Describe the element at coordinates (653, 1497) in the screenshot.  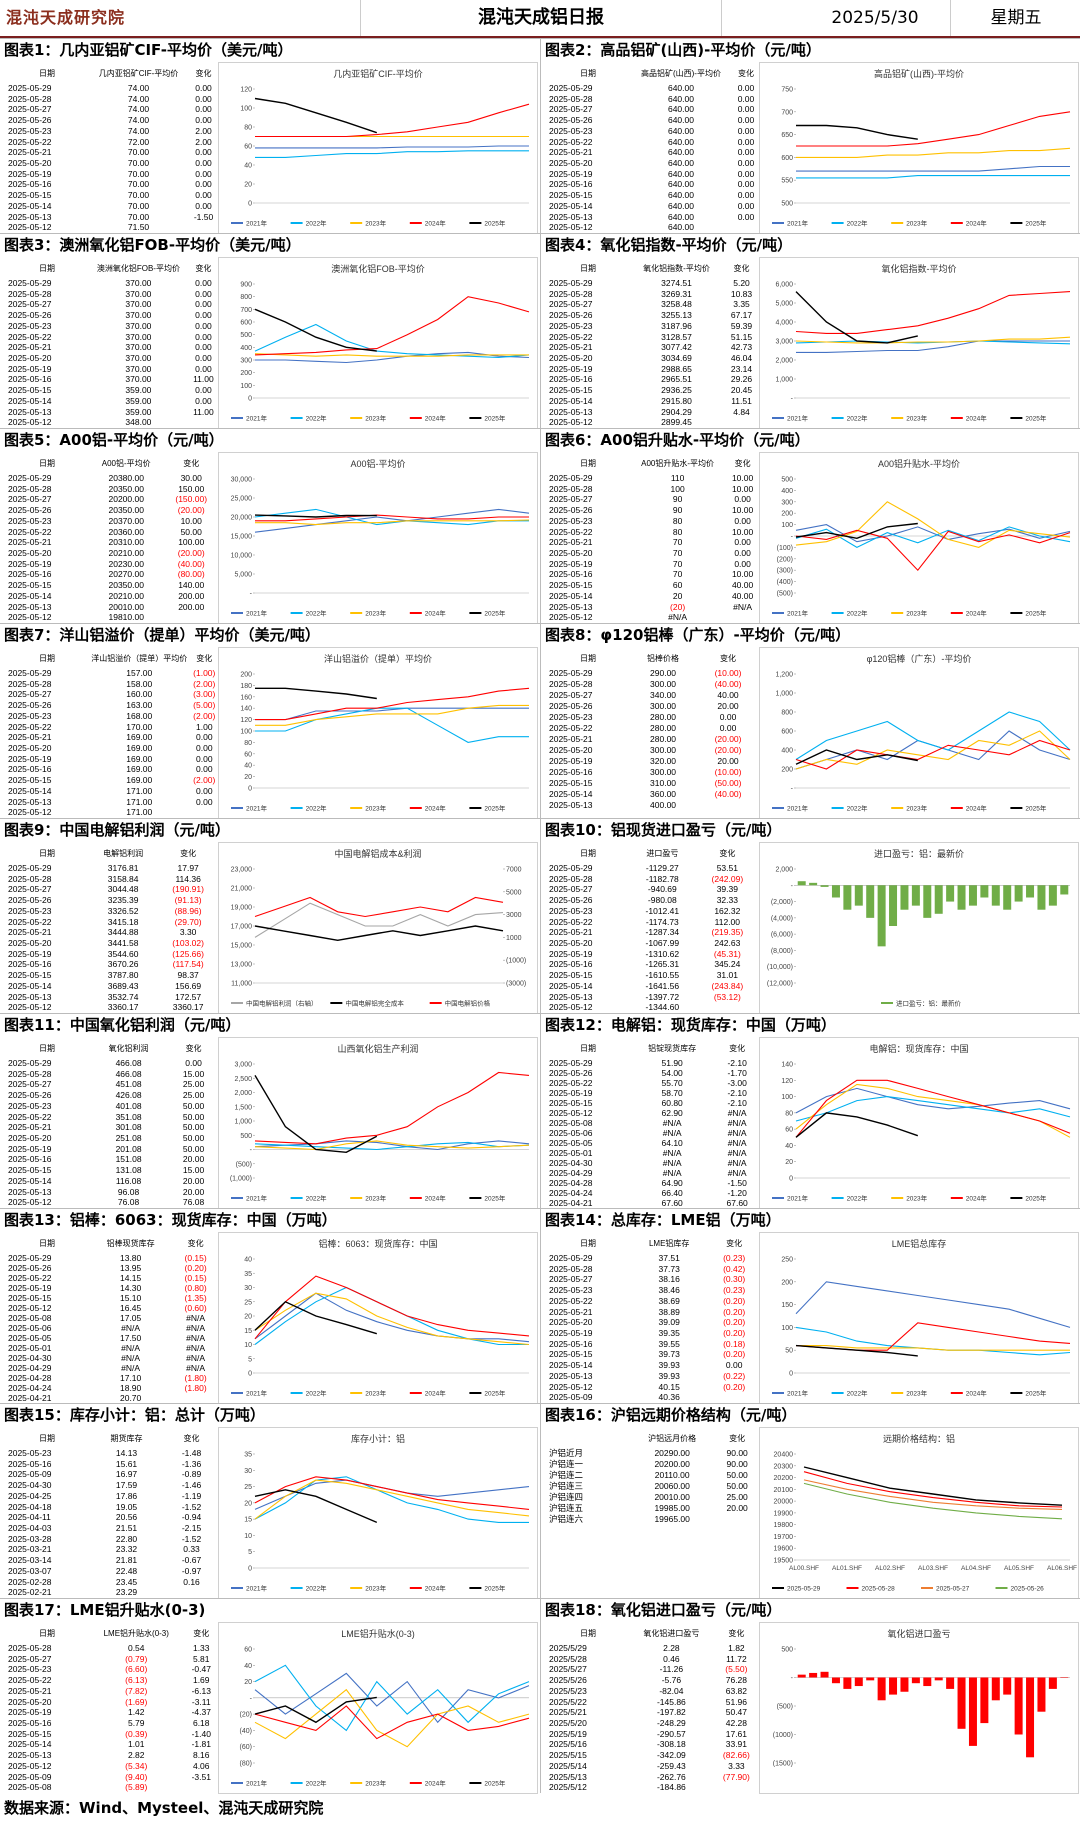
I see `table-row: 沪铝连四 20010.00 25.00` at that location.